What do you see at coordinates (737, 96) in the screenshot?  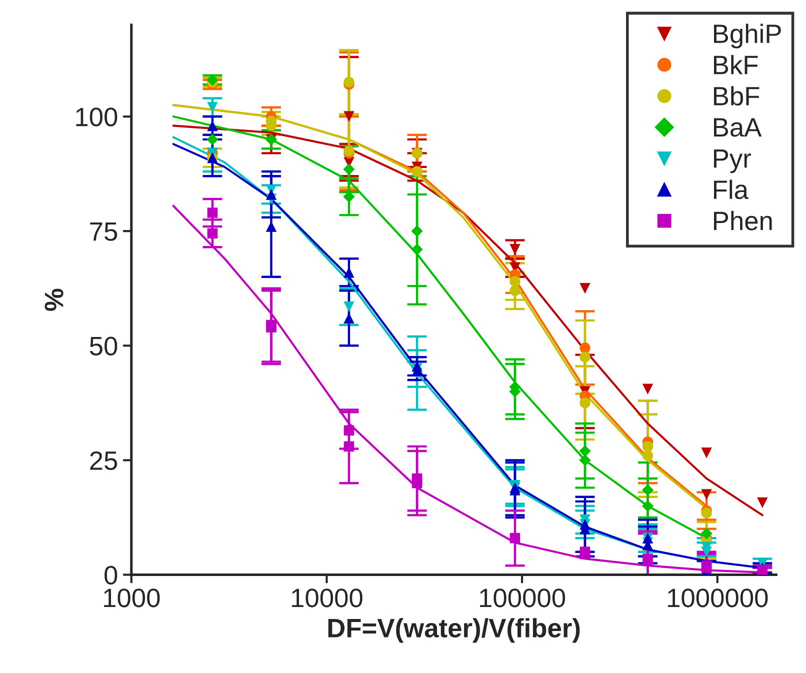 I see `legend-label: BbF` at bounding box center [737, 96].